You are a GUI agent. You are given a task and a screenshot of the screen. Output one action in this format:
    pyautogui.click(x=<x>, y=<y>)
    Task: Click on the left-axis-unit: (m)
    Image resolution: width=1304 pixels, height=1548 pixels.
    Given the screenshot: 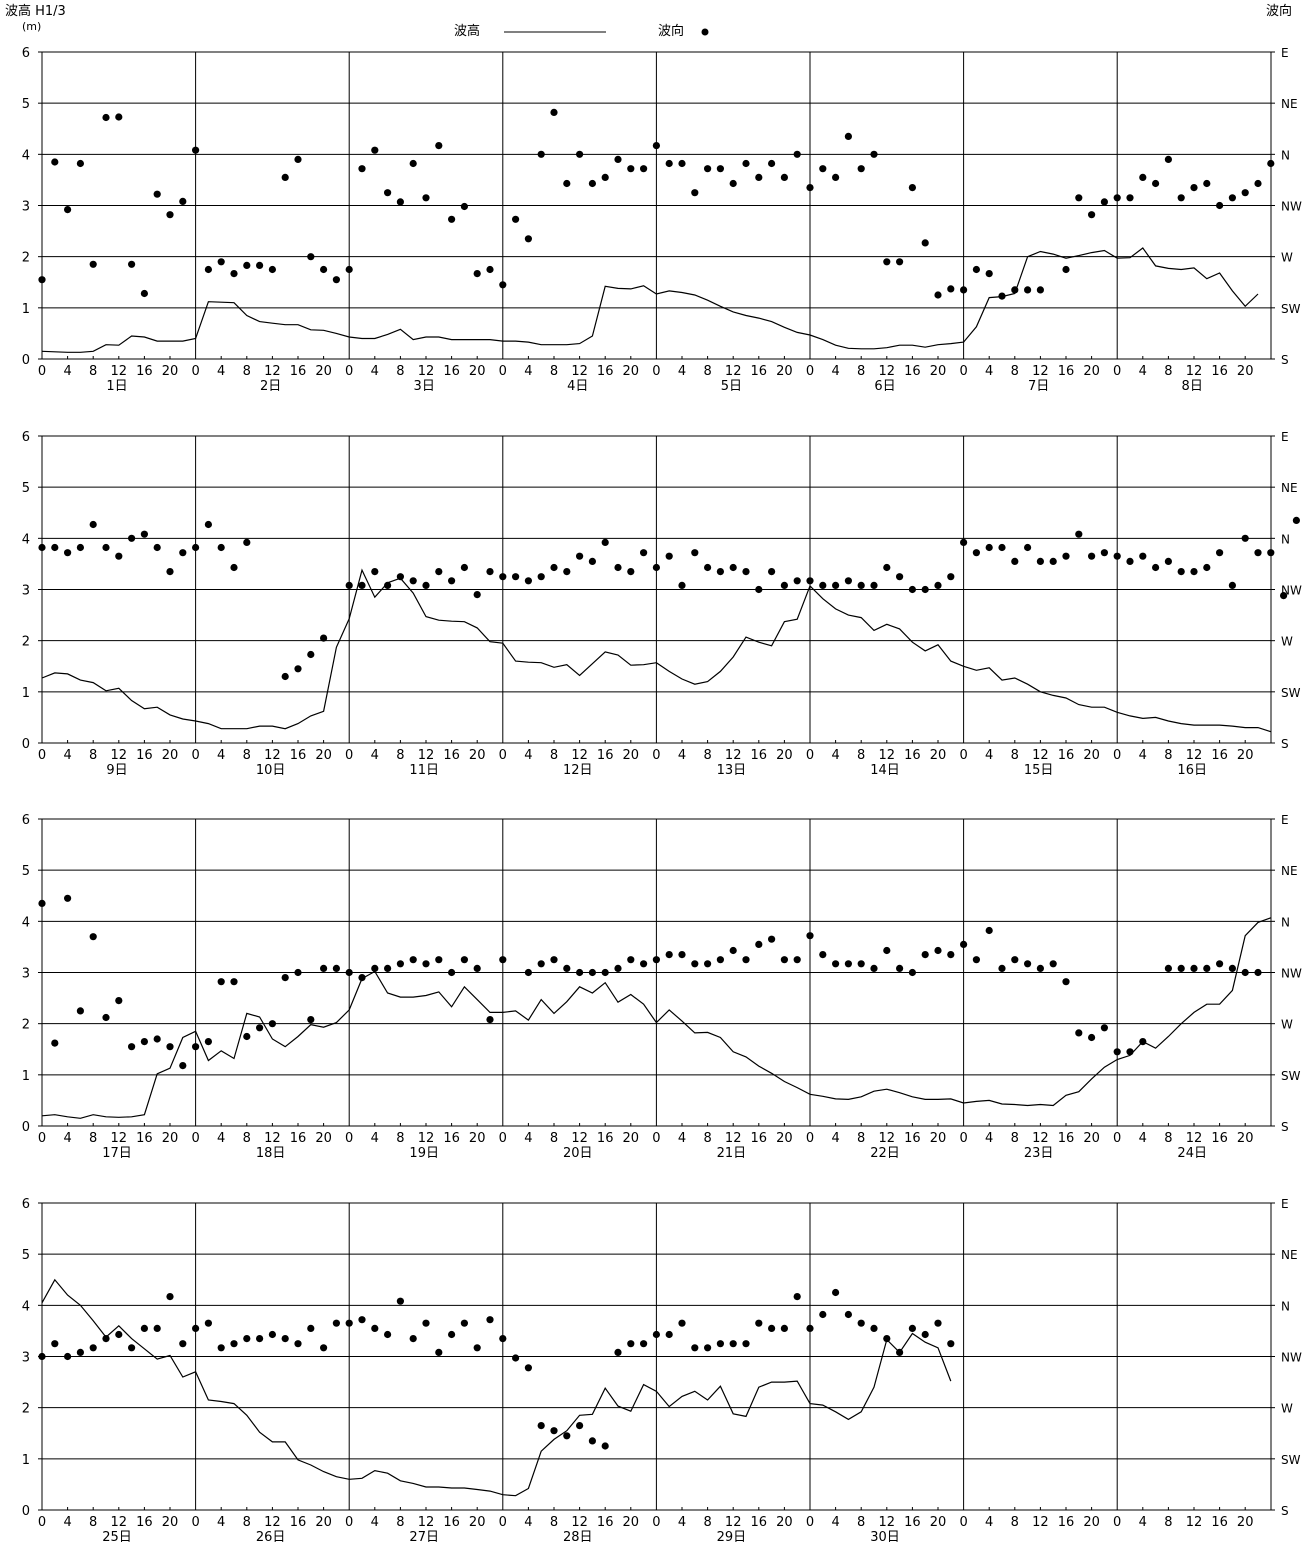 What is the action you would take?
    pyautogui.click(x=32, y=26)
    